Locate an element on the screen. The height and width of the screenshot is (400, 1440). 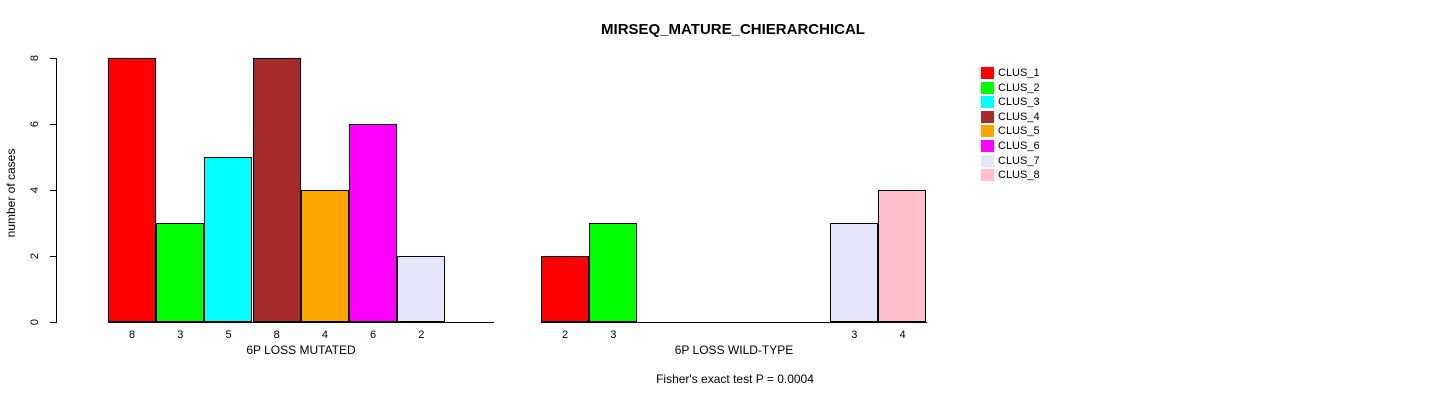
legend-label: CLUS_3 is located at coordinates (1019, 101).